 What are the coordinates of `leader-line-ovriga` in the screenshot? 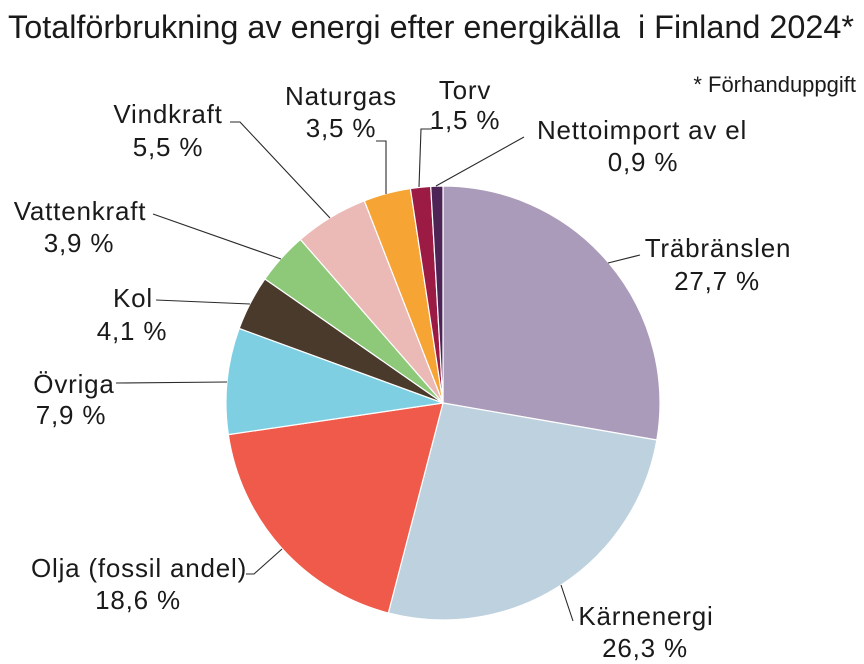 It's located at (171, 382).